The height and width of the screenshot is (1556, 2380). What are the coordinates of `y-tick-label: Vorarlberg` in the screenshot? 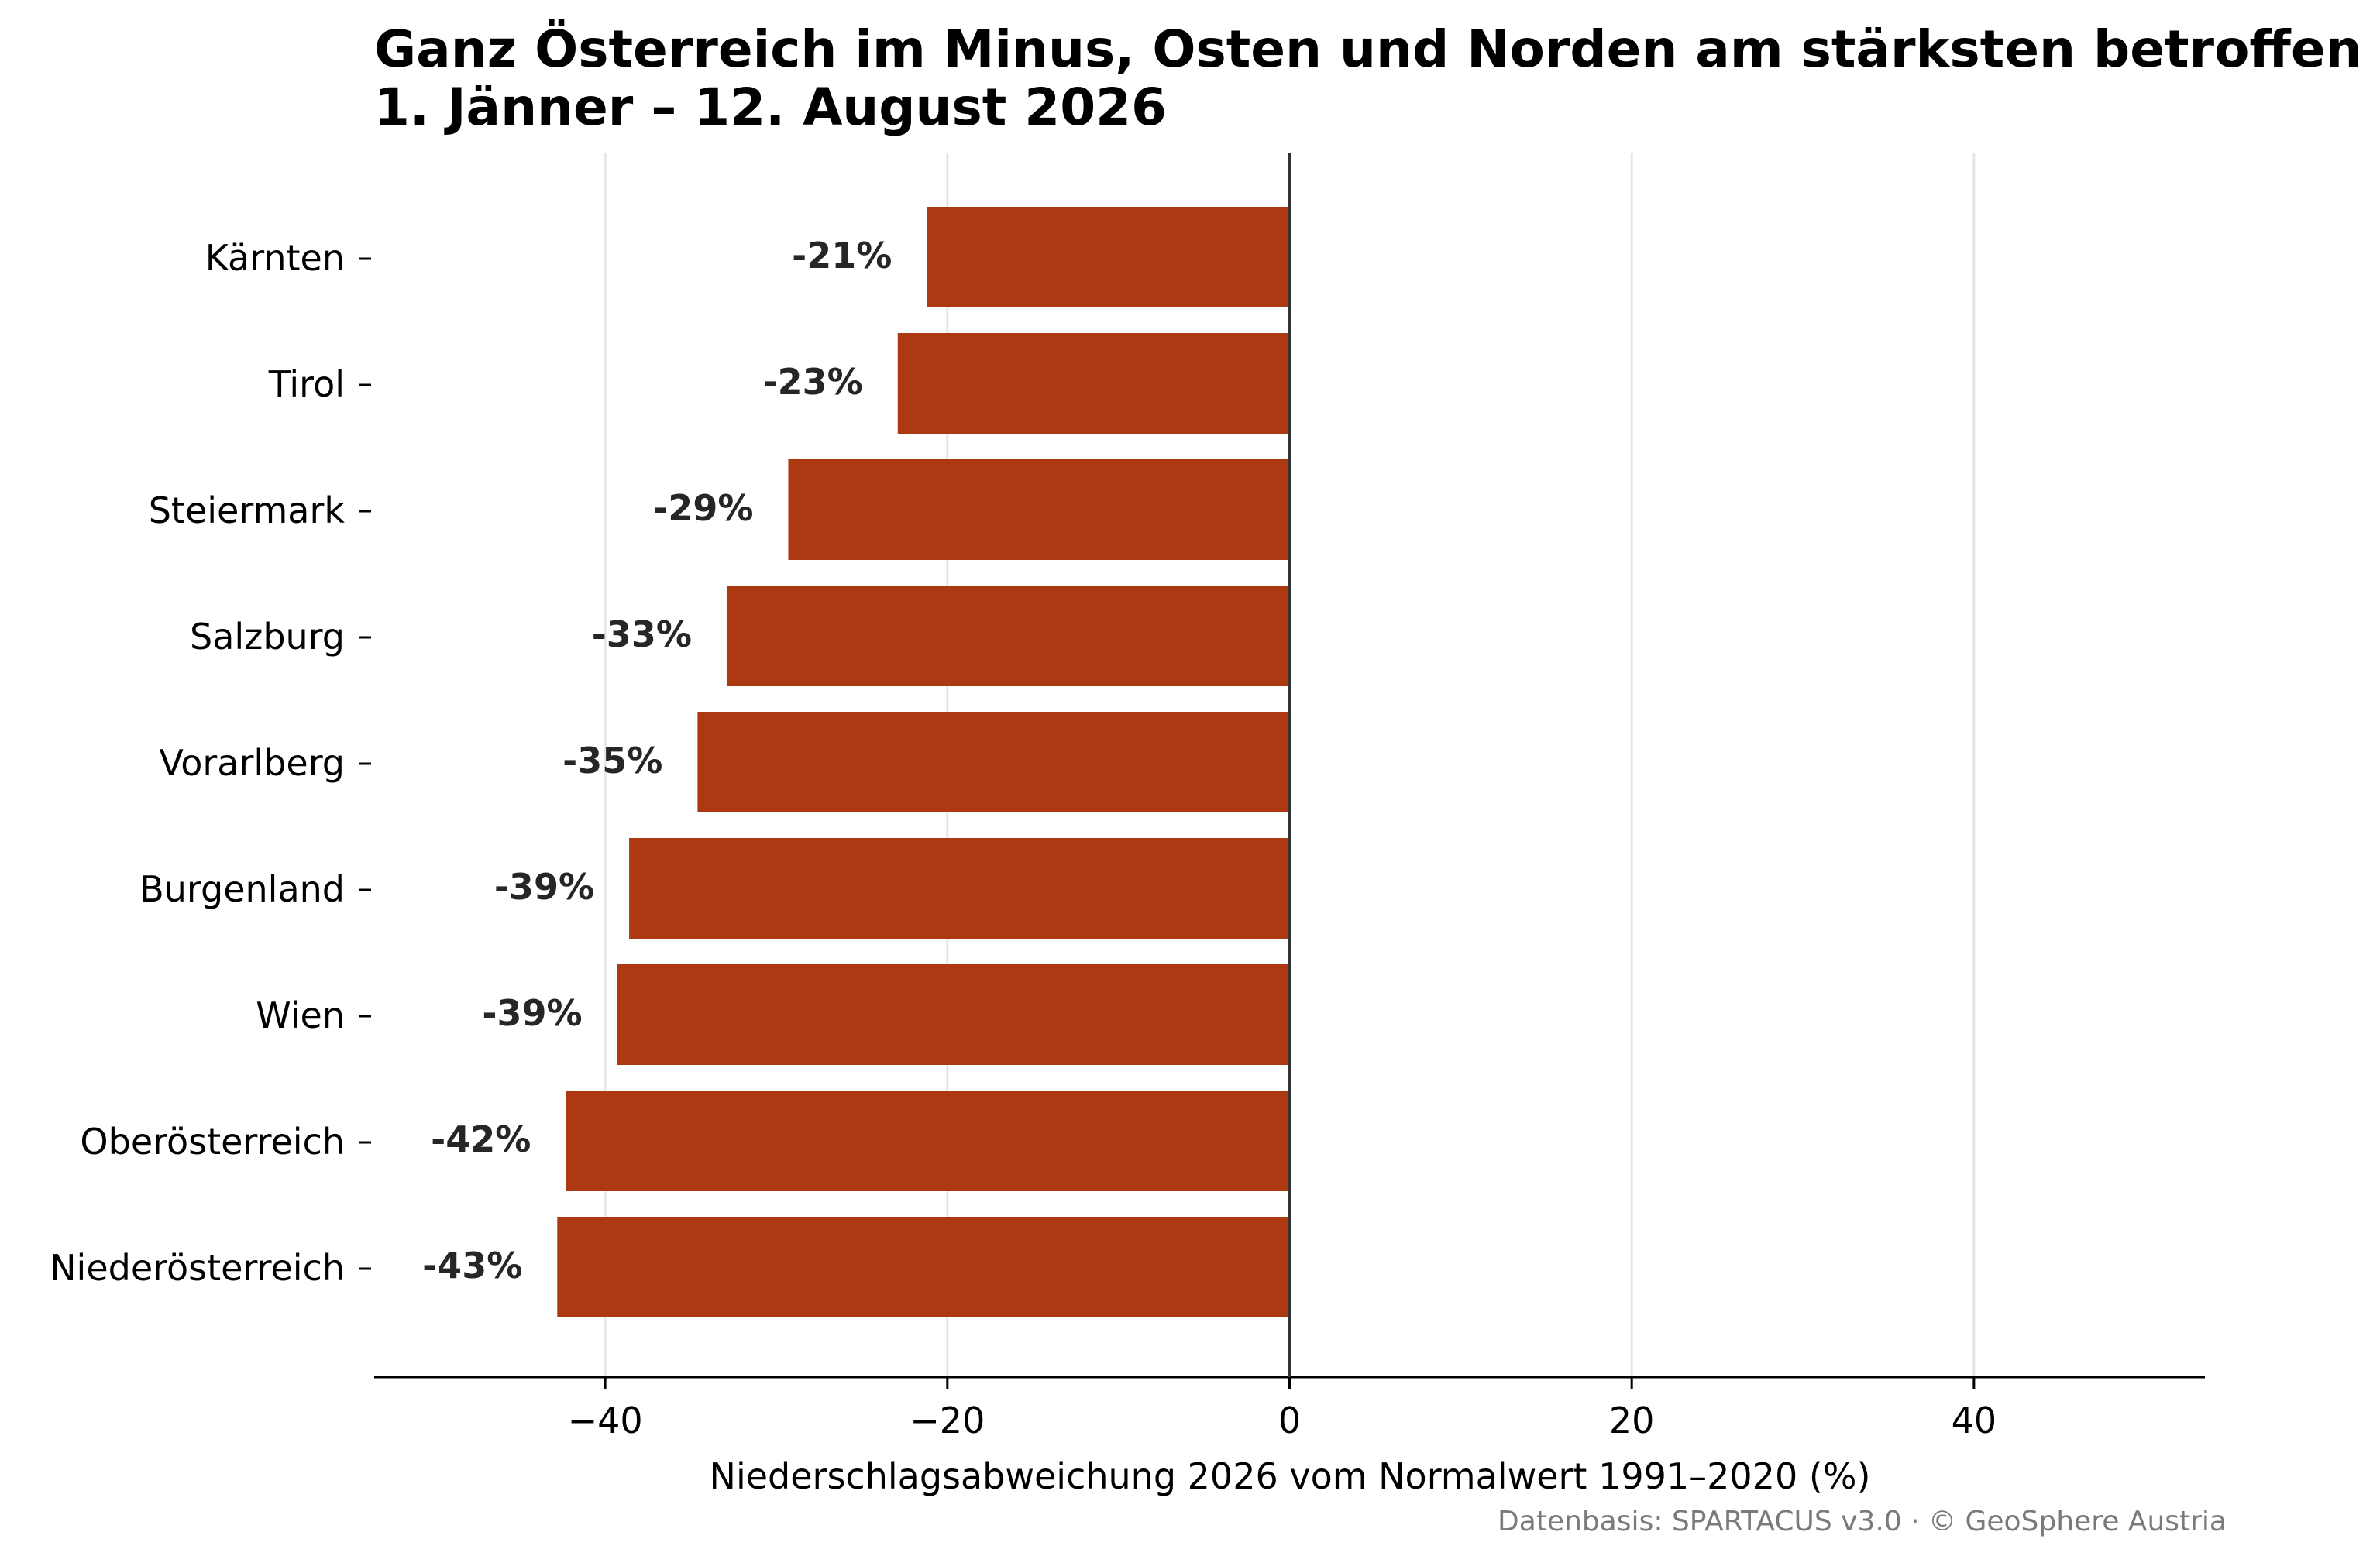 It's located at (252, 763).